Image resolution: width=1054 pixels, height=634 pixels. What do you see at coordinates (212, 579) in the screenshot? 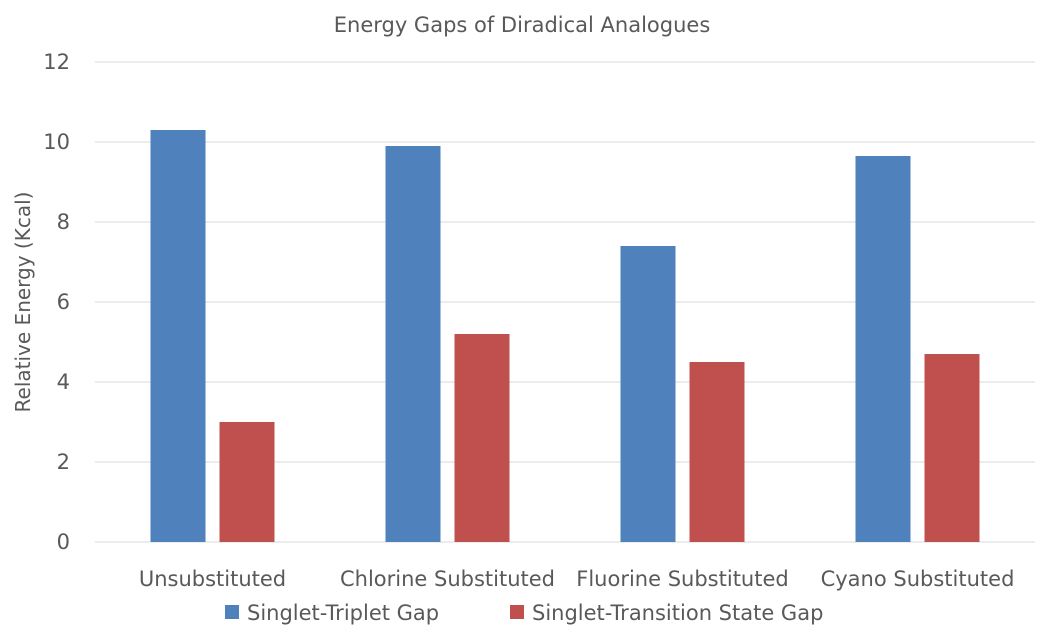
I see `x-category-label: Unsubstituted` at bounding box center [212, 579].